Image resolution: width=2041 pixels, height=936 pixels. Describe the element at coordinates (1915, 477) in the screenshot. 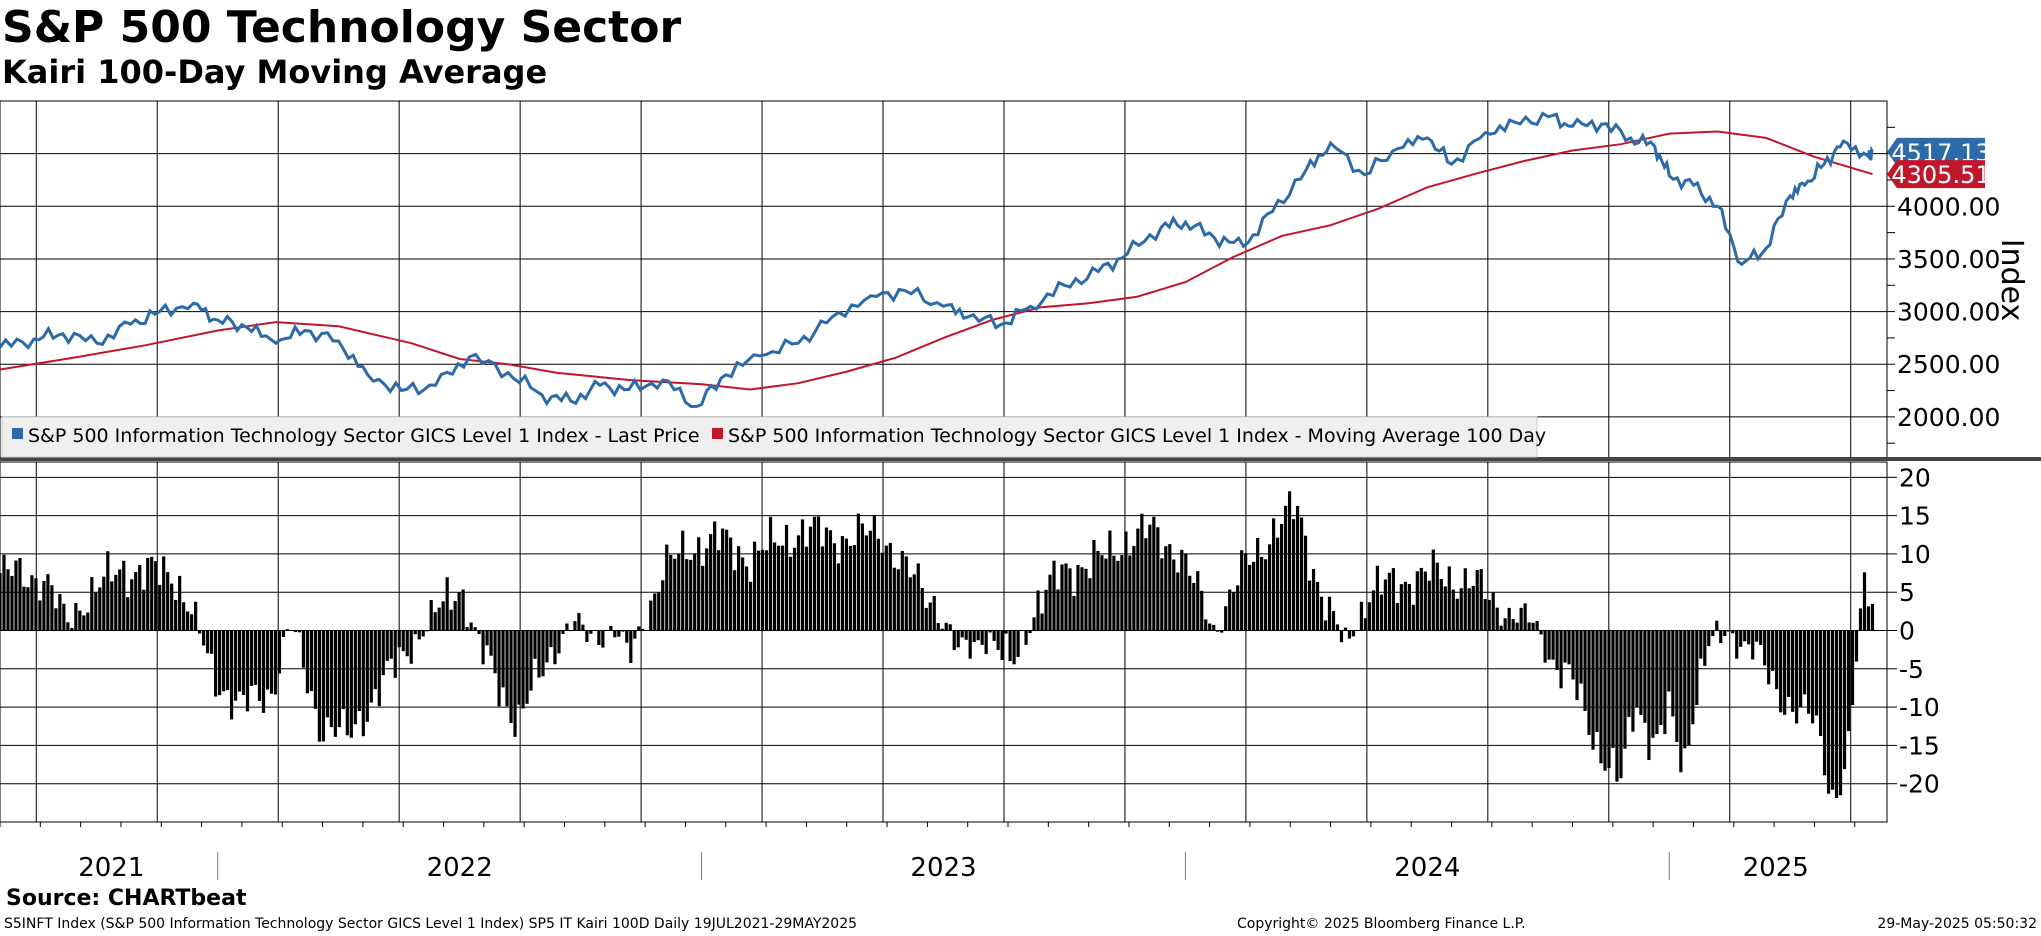

I see `y-tick-label: 20` at that location.